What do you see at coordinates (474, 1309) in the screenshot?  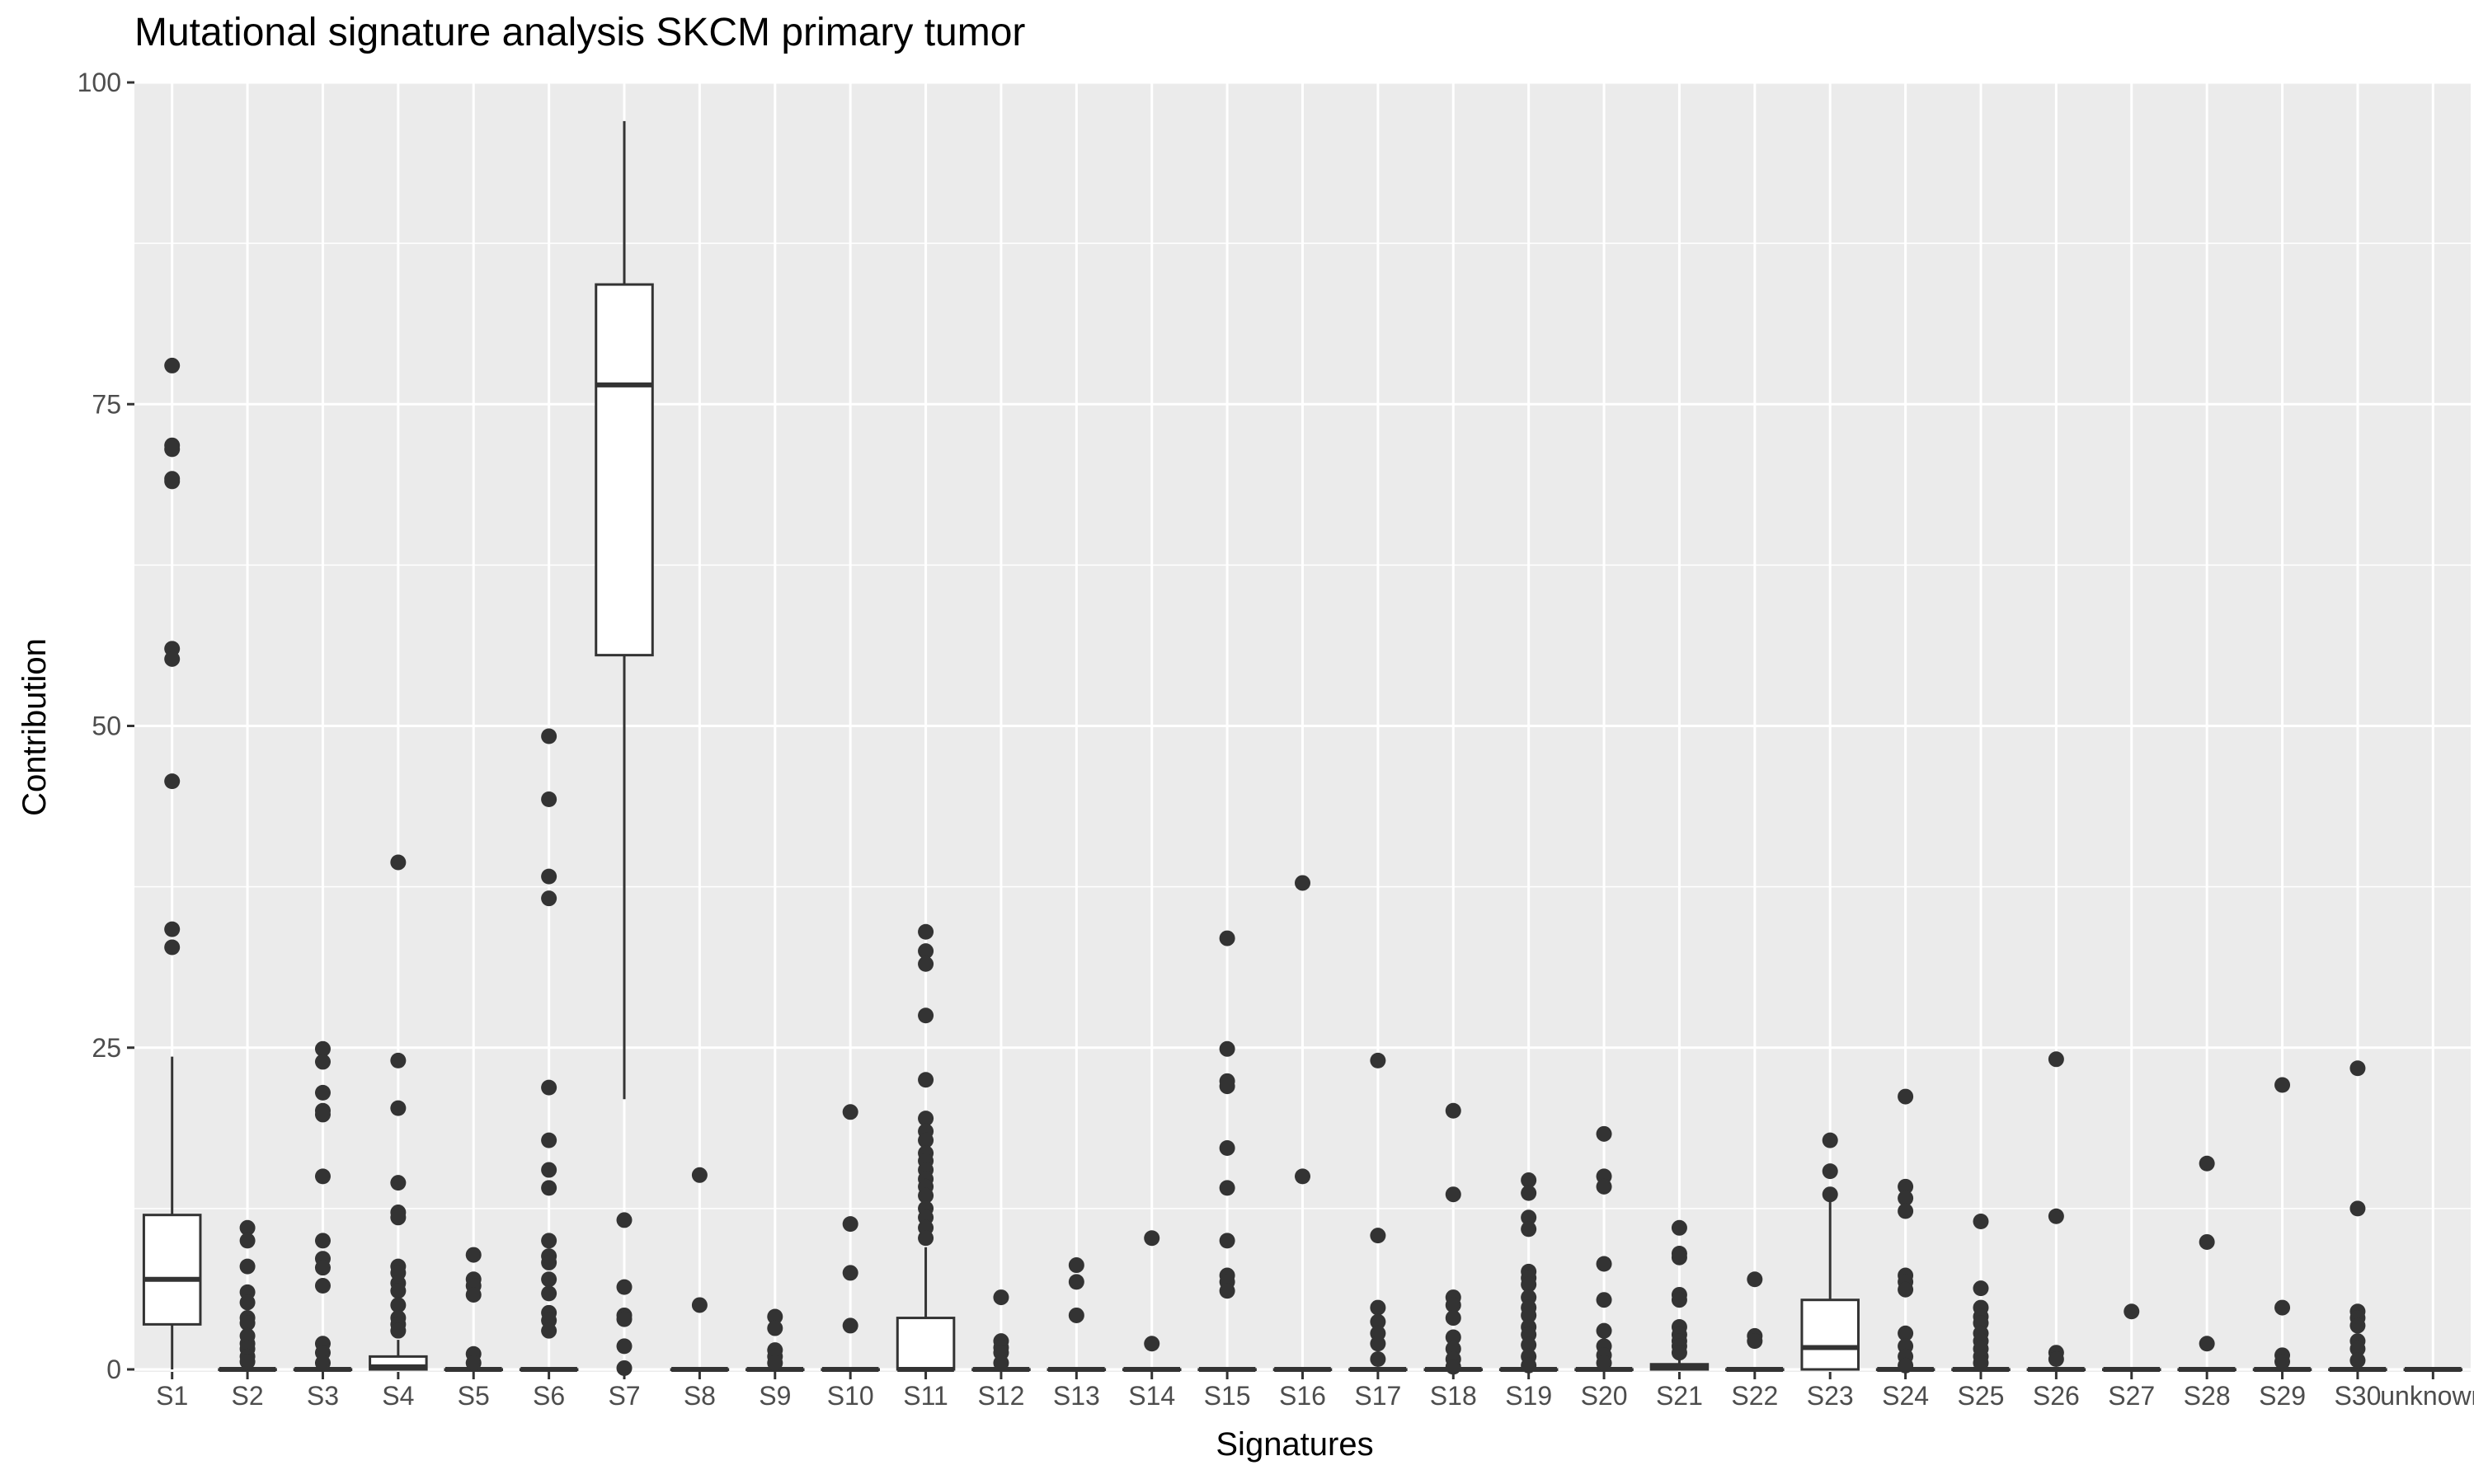 I see `box-S5` at bounding box center [474, 1309].